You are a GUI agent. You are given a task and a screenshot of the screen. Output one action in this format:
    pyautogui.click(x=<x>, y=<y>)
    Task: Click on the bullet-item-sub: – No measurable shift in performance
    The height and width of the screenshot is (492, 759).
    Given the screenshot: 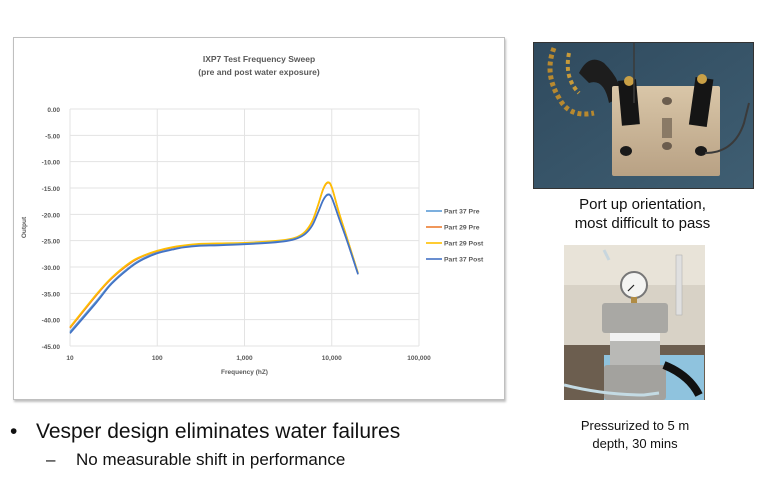 What is the action you would take?
    pyautogui.click(x=195, y=460)
    